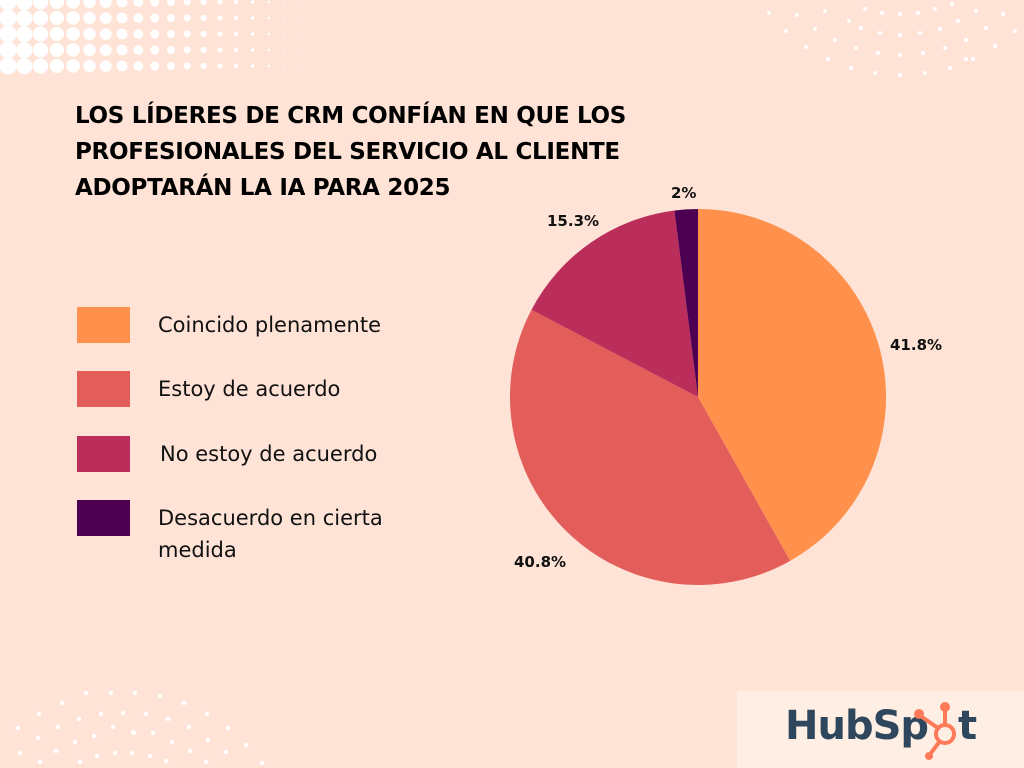 The width and height of the screenshot is (1024, 768). What do you see at coordinates (103, 325) in the screenshot?
I see `legend-swatch-orange` at bounding box center [103, 325].